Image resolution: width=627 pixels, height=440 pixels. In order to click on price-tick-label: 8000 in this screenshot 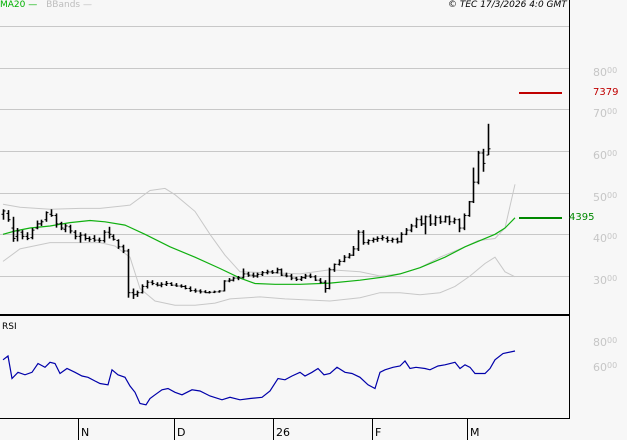, I will do `click(605, 72)`.